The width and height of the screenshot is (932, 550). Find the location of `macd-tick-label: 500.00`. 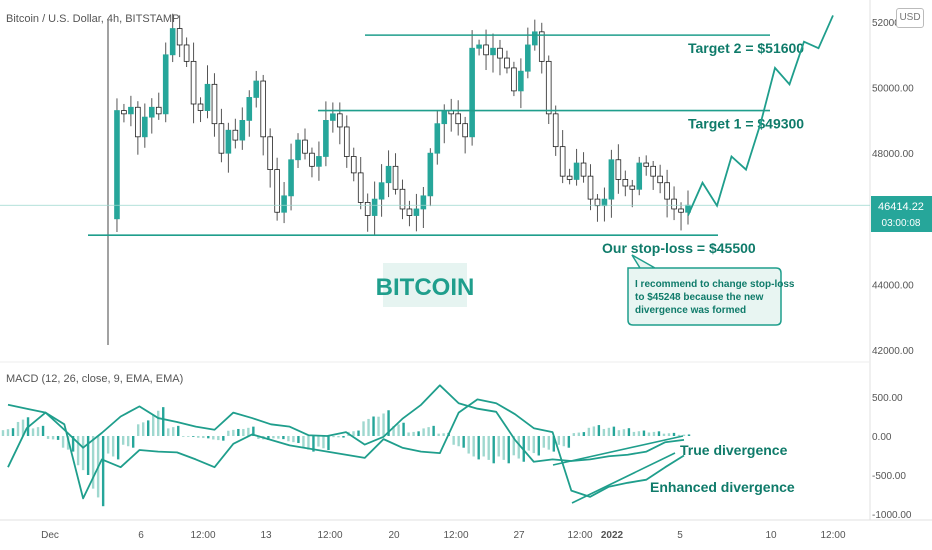

macd-tick-label: 500.00 is located at coordinates (887, 398).